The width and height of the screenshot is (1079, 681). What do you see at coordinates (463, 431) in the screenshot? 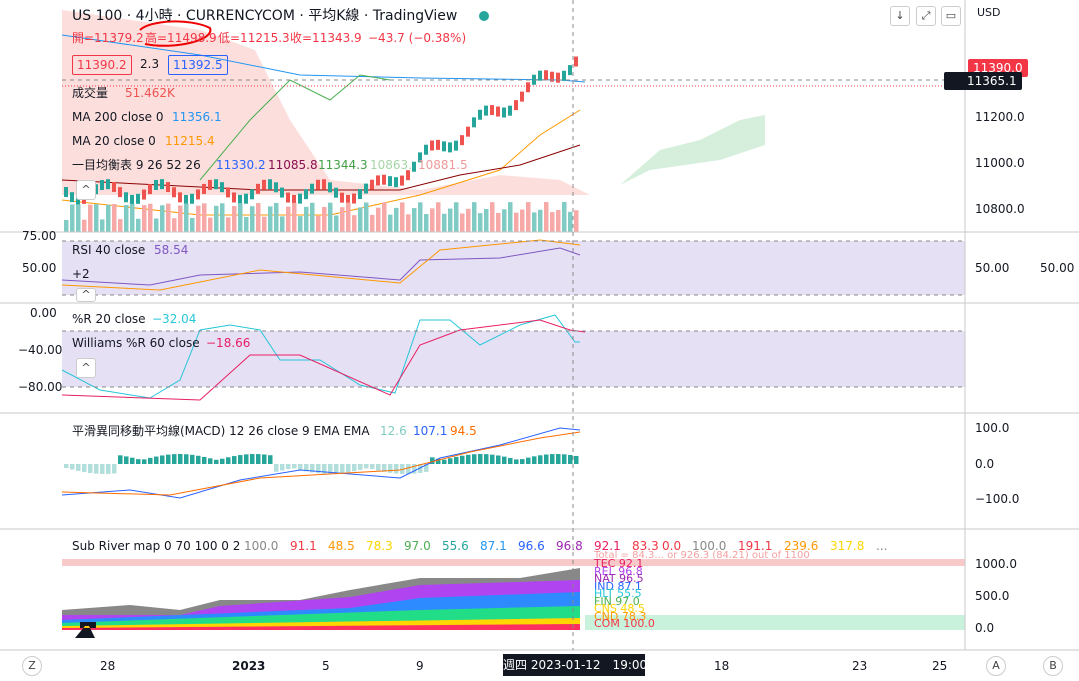
I see `macd-signal: 94.5` at bounding box center [463, 431].